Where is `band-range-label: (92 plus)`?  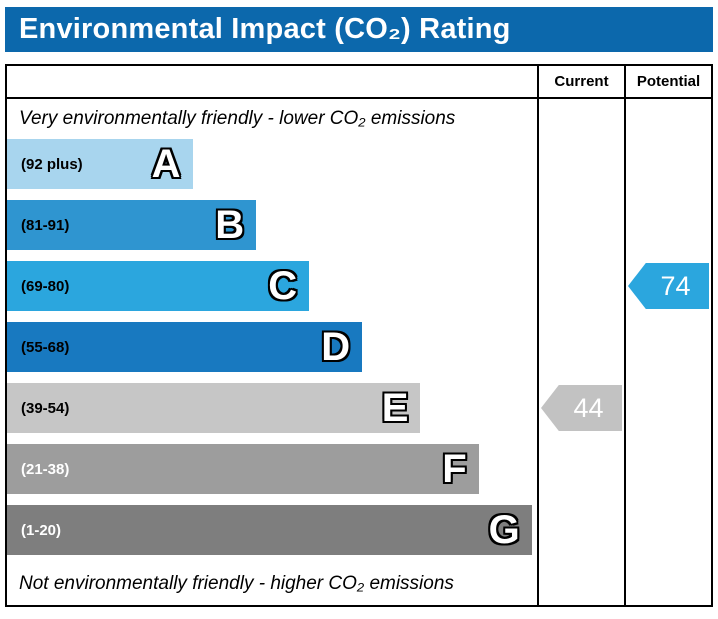 band-range-label: (92 plus) is located at coordinates (52, 164).